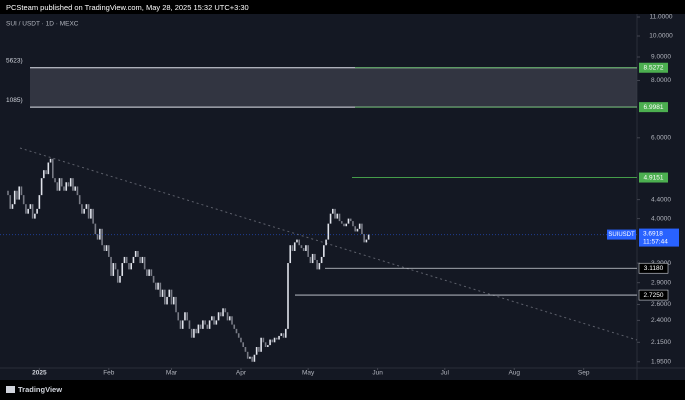  What do you see at coordinates (661, 282) in the screenshot?
I see `y-tick-label: 2.9000` at bounding box center [661, 282].